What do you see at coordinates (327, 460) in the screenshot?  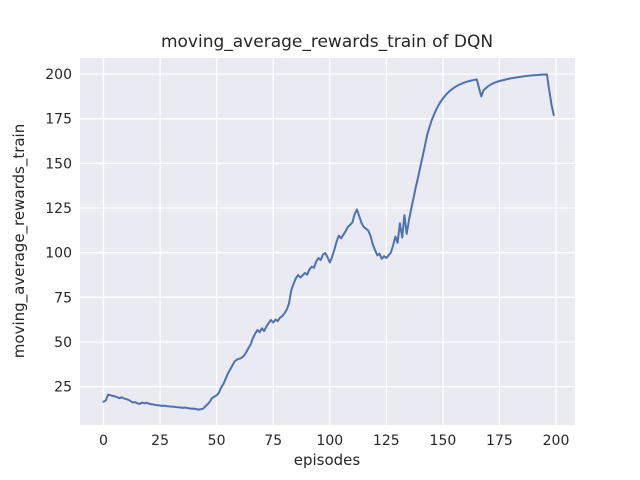 I see `x-axis-label: episodes` at bounding box center [327, 460].